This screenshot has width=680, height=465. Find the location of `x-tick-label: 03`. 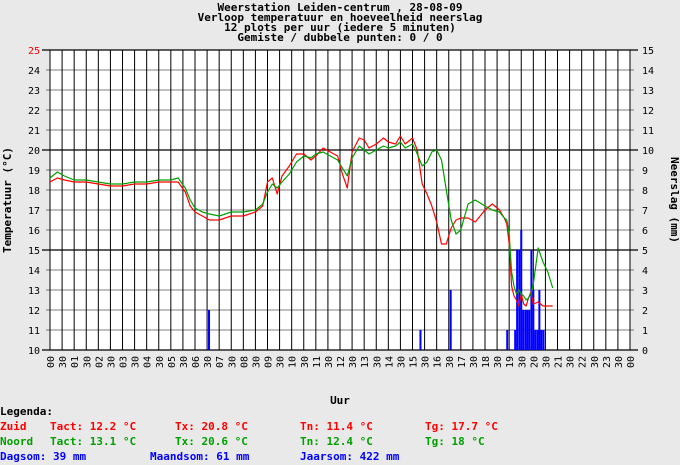

x-tick-label: 03 is located at coordinates (124, 362).